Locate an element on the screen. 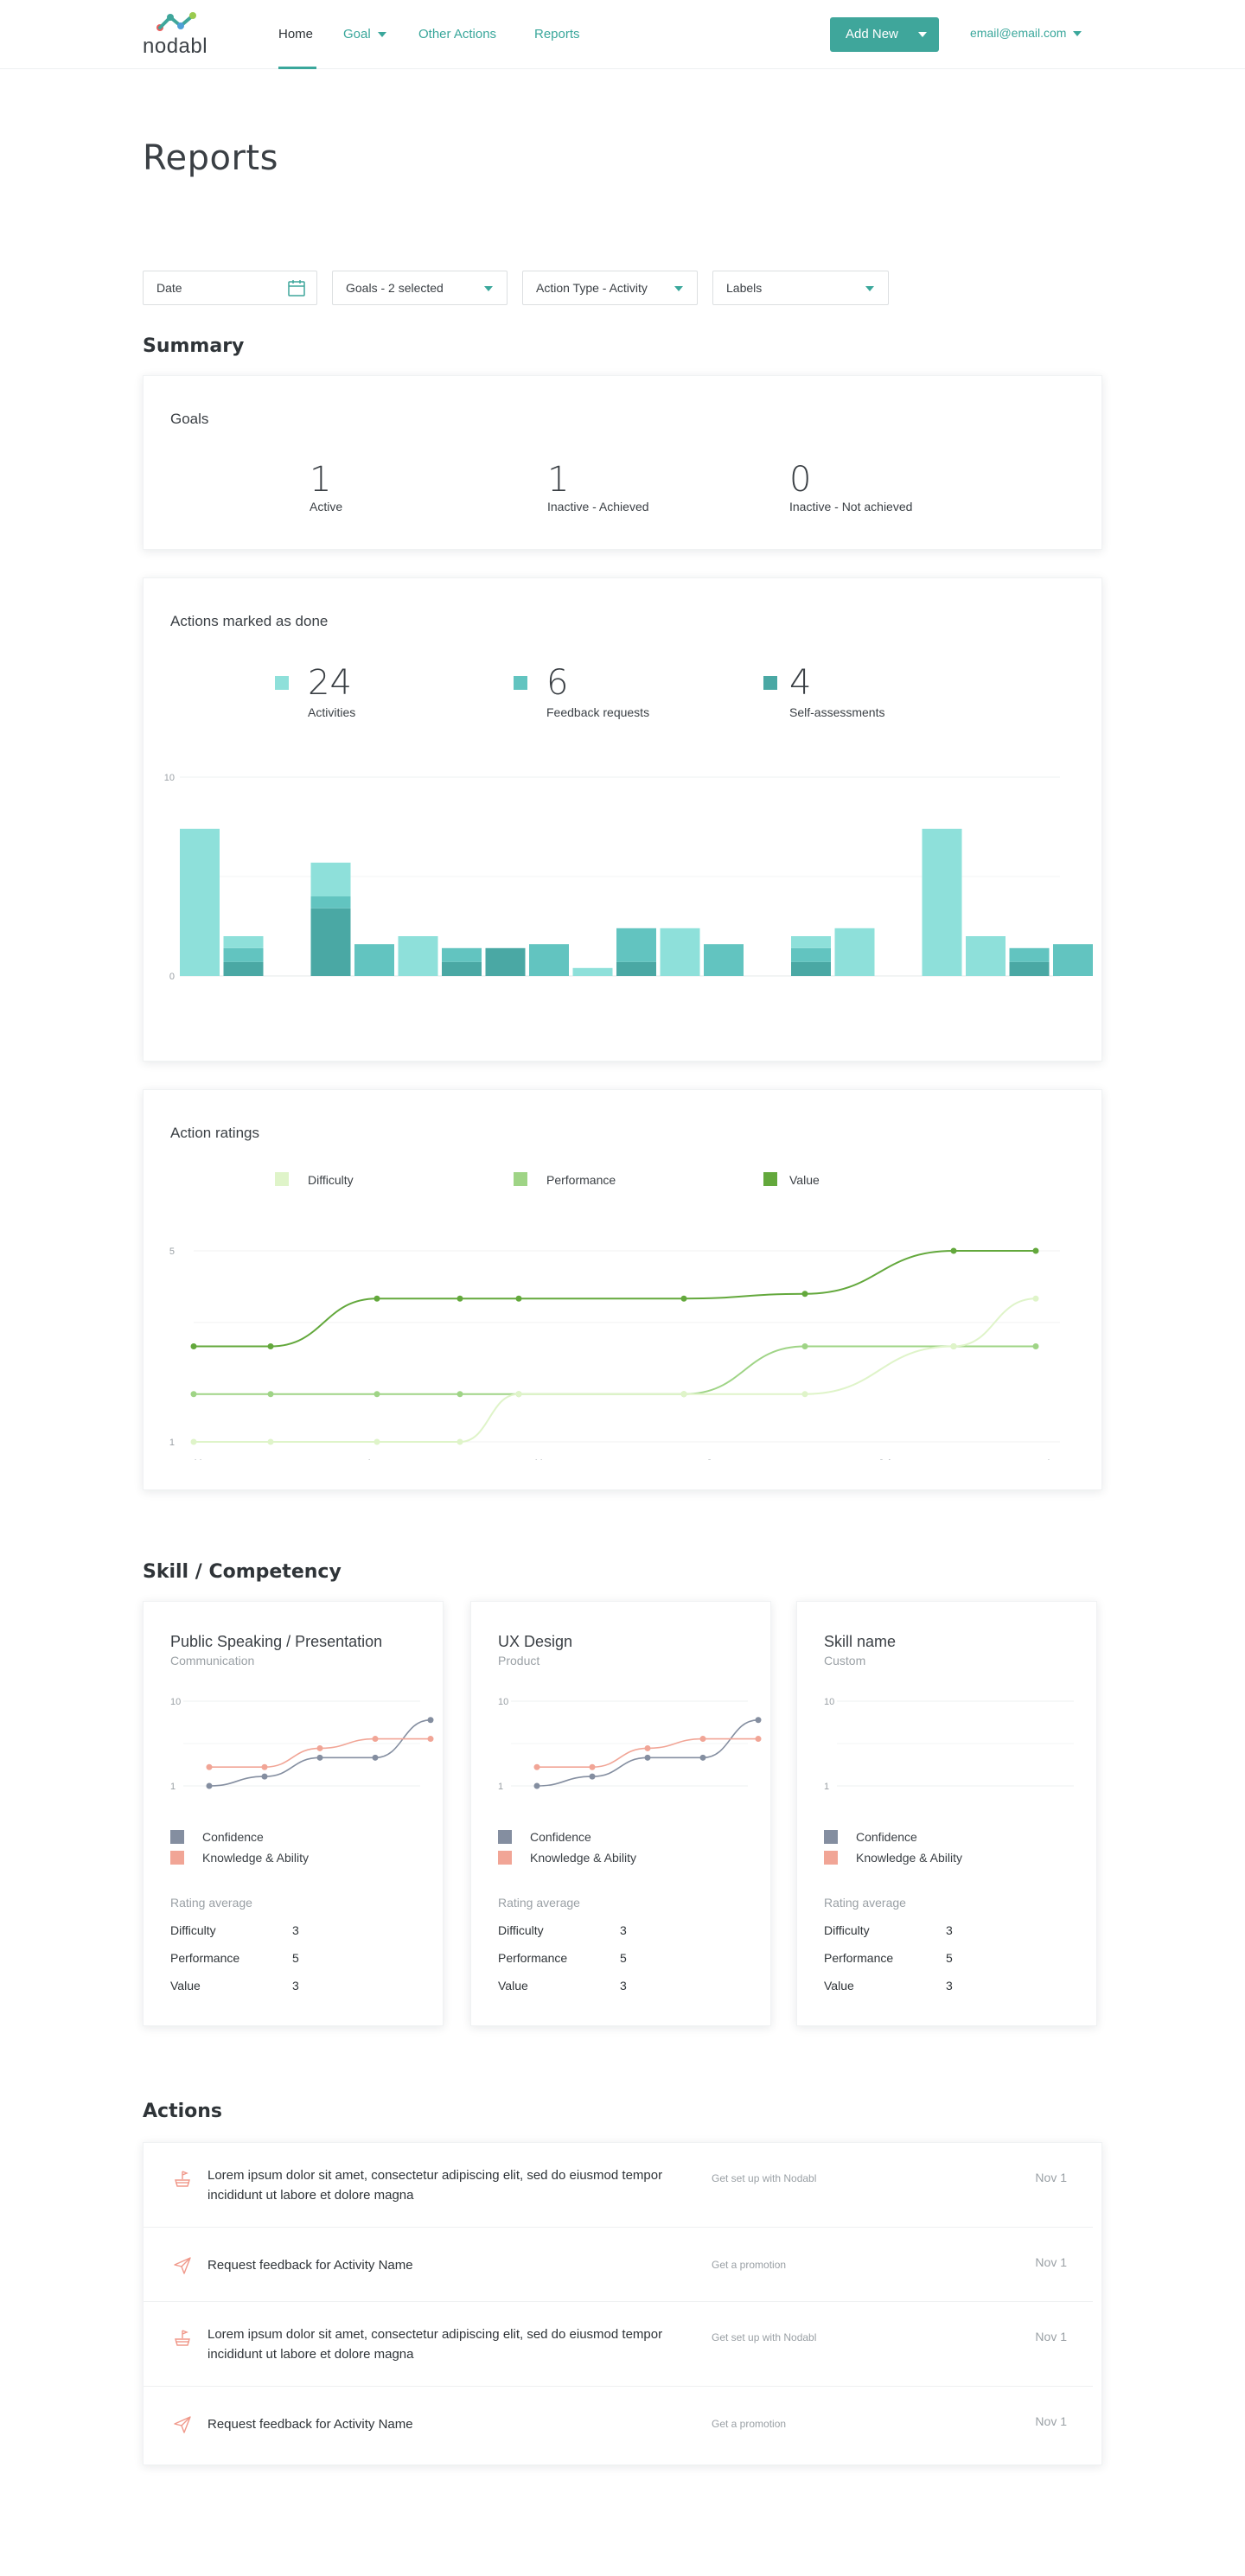 Image resolution: width=1245 pixels, height=2576 pixels. goals-active-count: 1 is located at coordinates (321, 480).